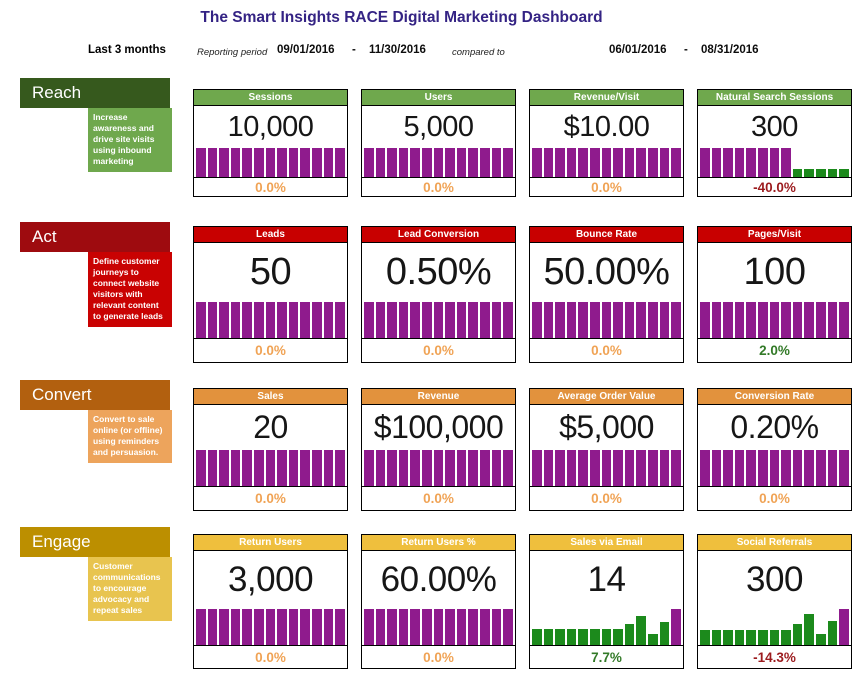 Image resolution: width=867 pixels, height=679 pixels. I want to click on reporting-end-date: 11/30/2016, so click(397, 50).